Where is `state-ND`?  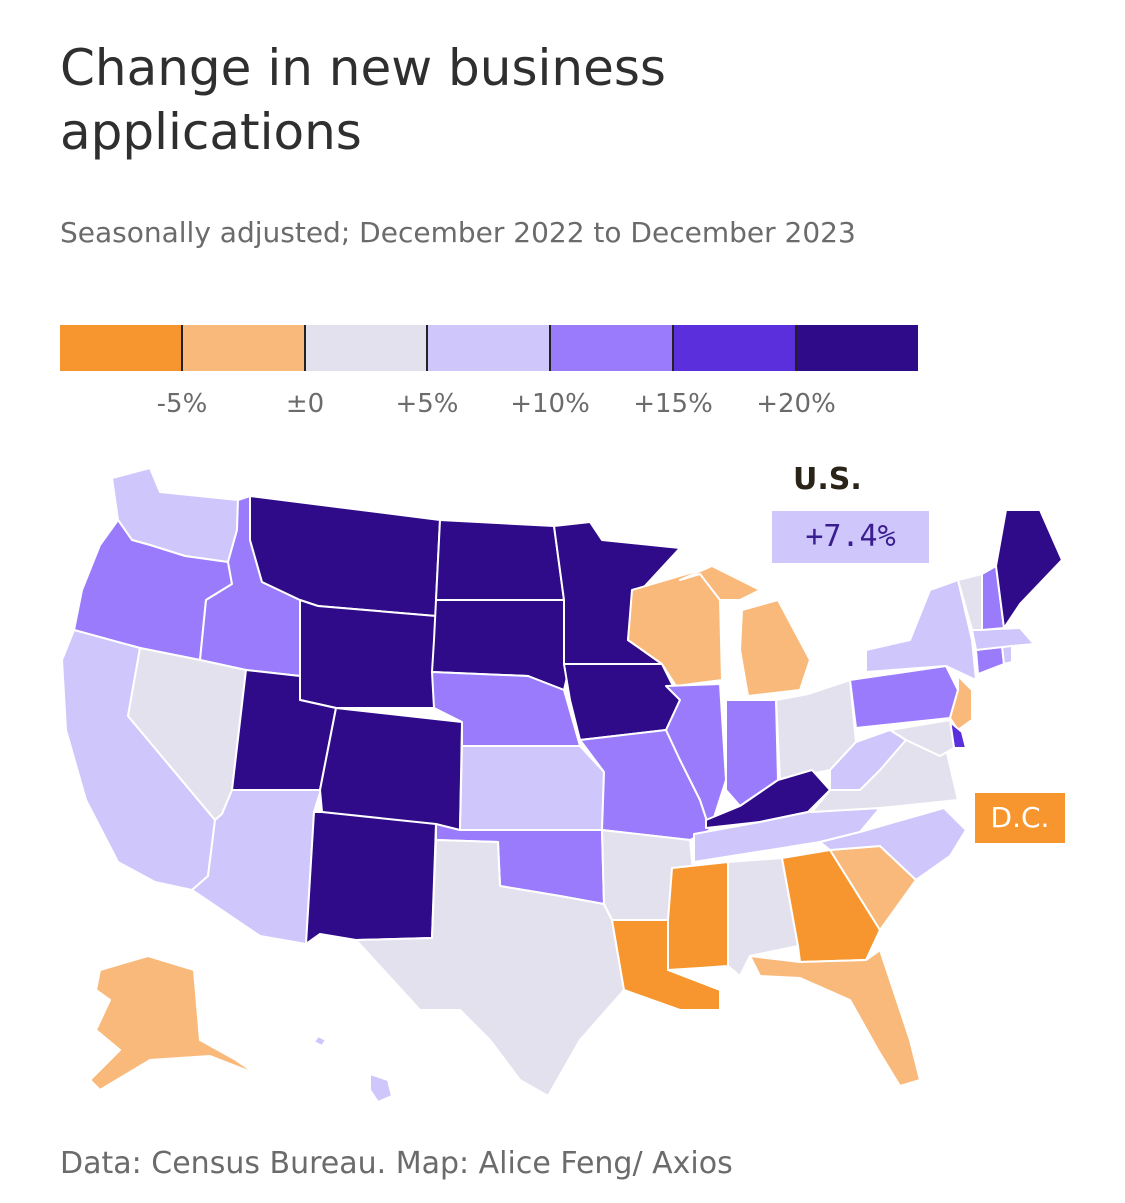
state-ND is located at coordinates (500, 560).